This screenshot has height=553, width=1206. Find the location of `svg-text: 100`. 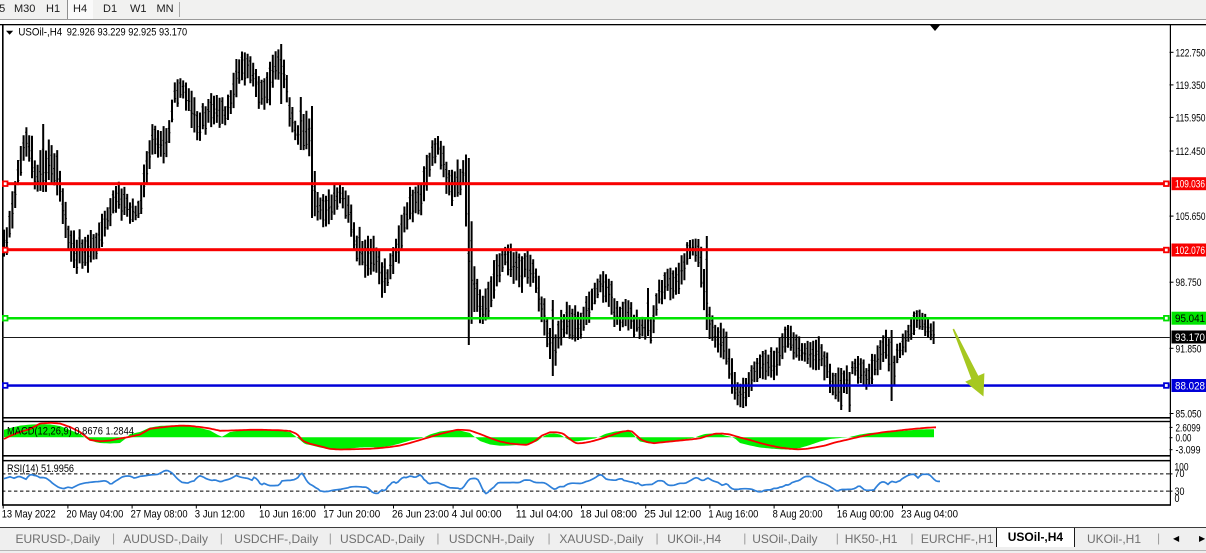

svg-text: 100 is located at coordinates (1182, 468).